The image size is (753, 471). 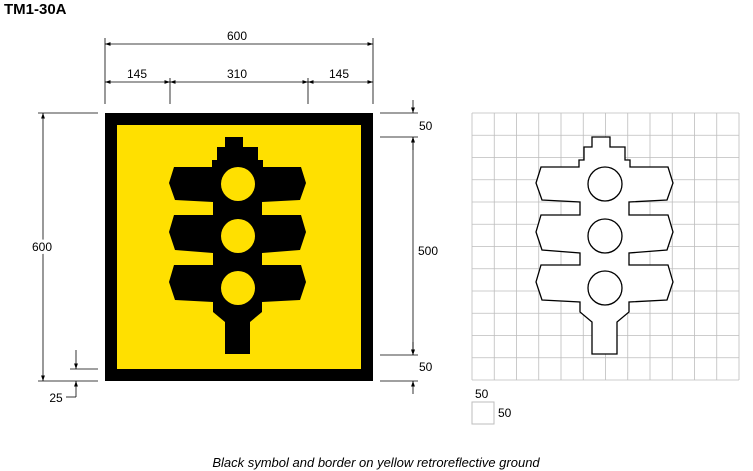 I want to click on traffic-light-icon, so click(x=237, y=245).